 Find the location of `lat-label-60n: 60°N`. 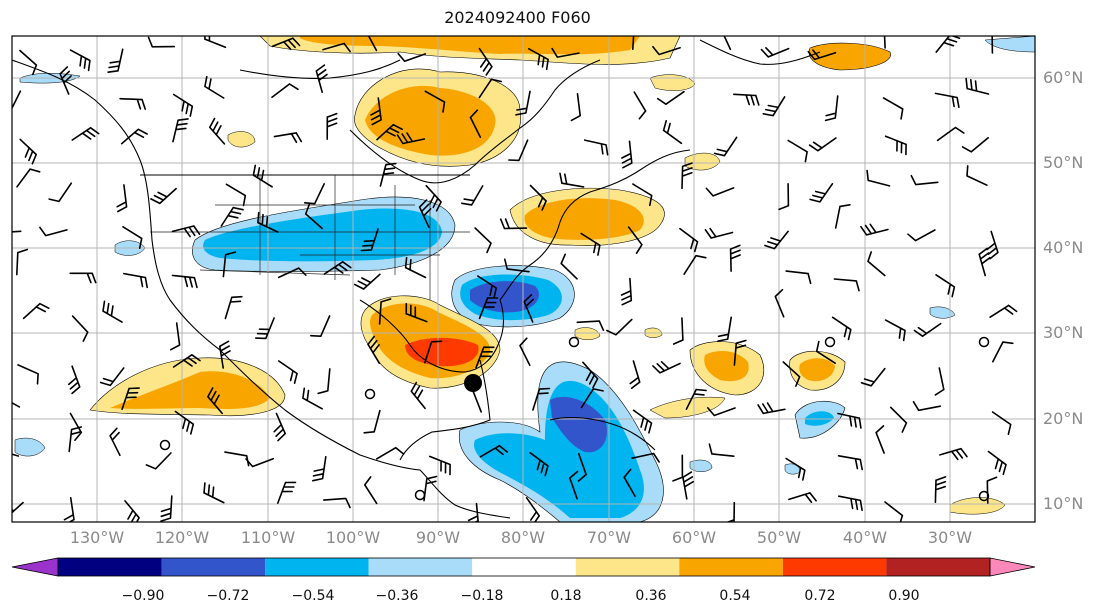

lat-label-60n: 60°N is located at coordinates (1063, 77).